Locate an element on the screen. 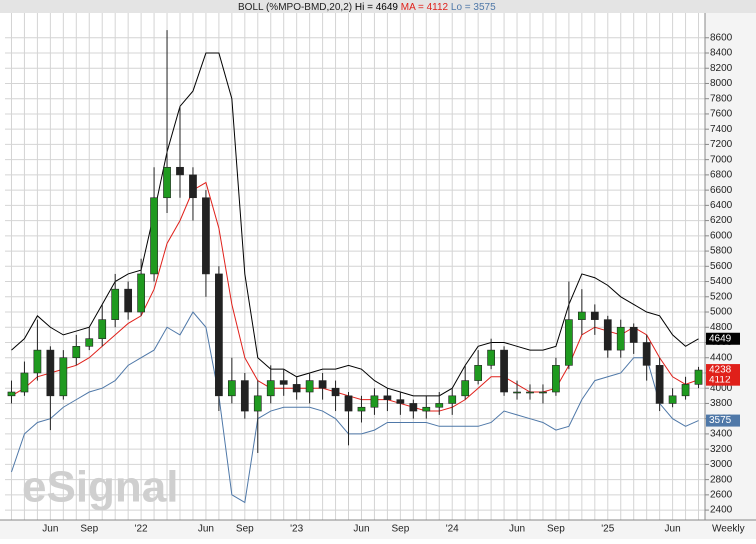  y-tick-label: 2600 is located at coordinates (721, 495).